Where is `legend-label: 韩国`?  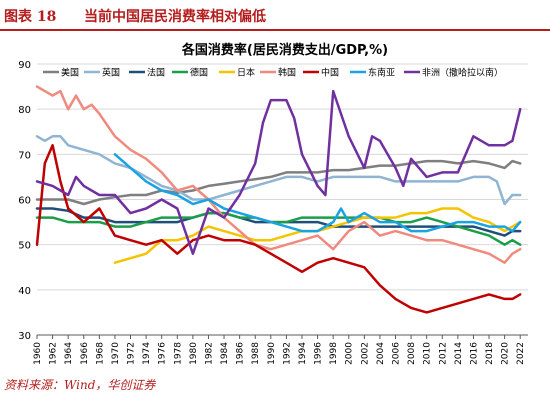
legend-label: 韩国 is located at coordinates (287, 73).